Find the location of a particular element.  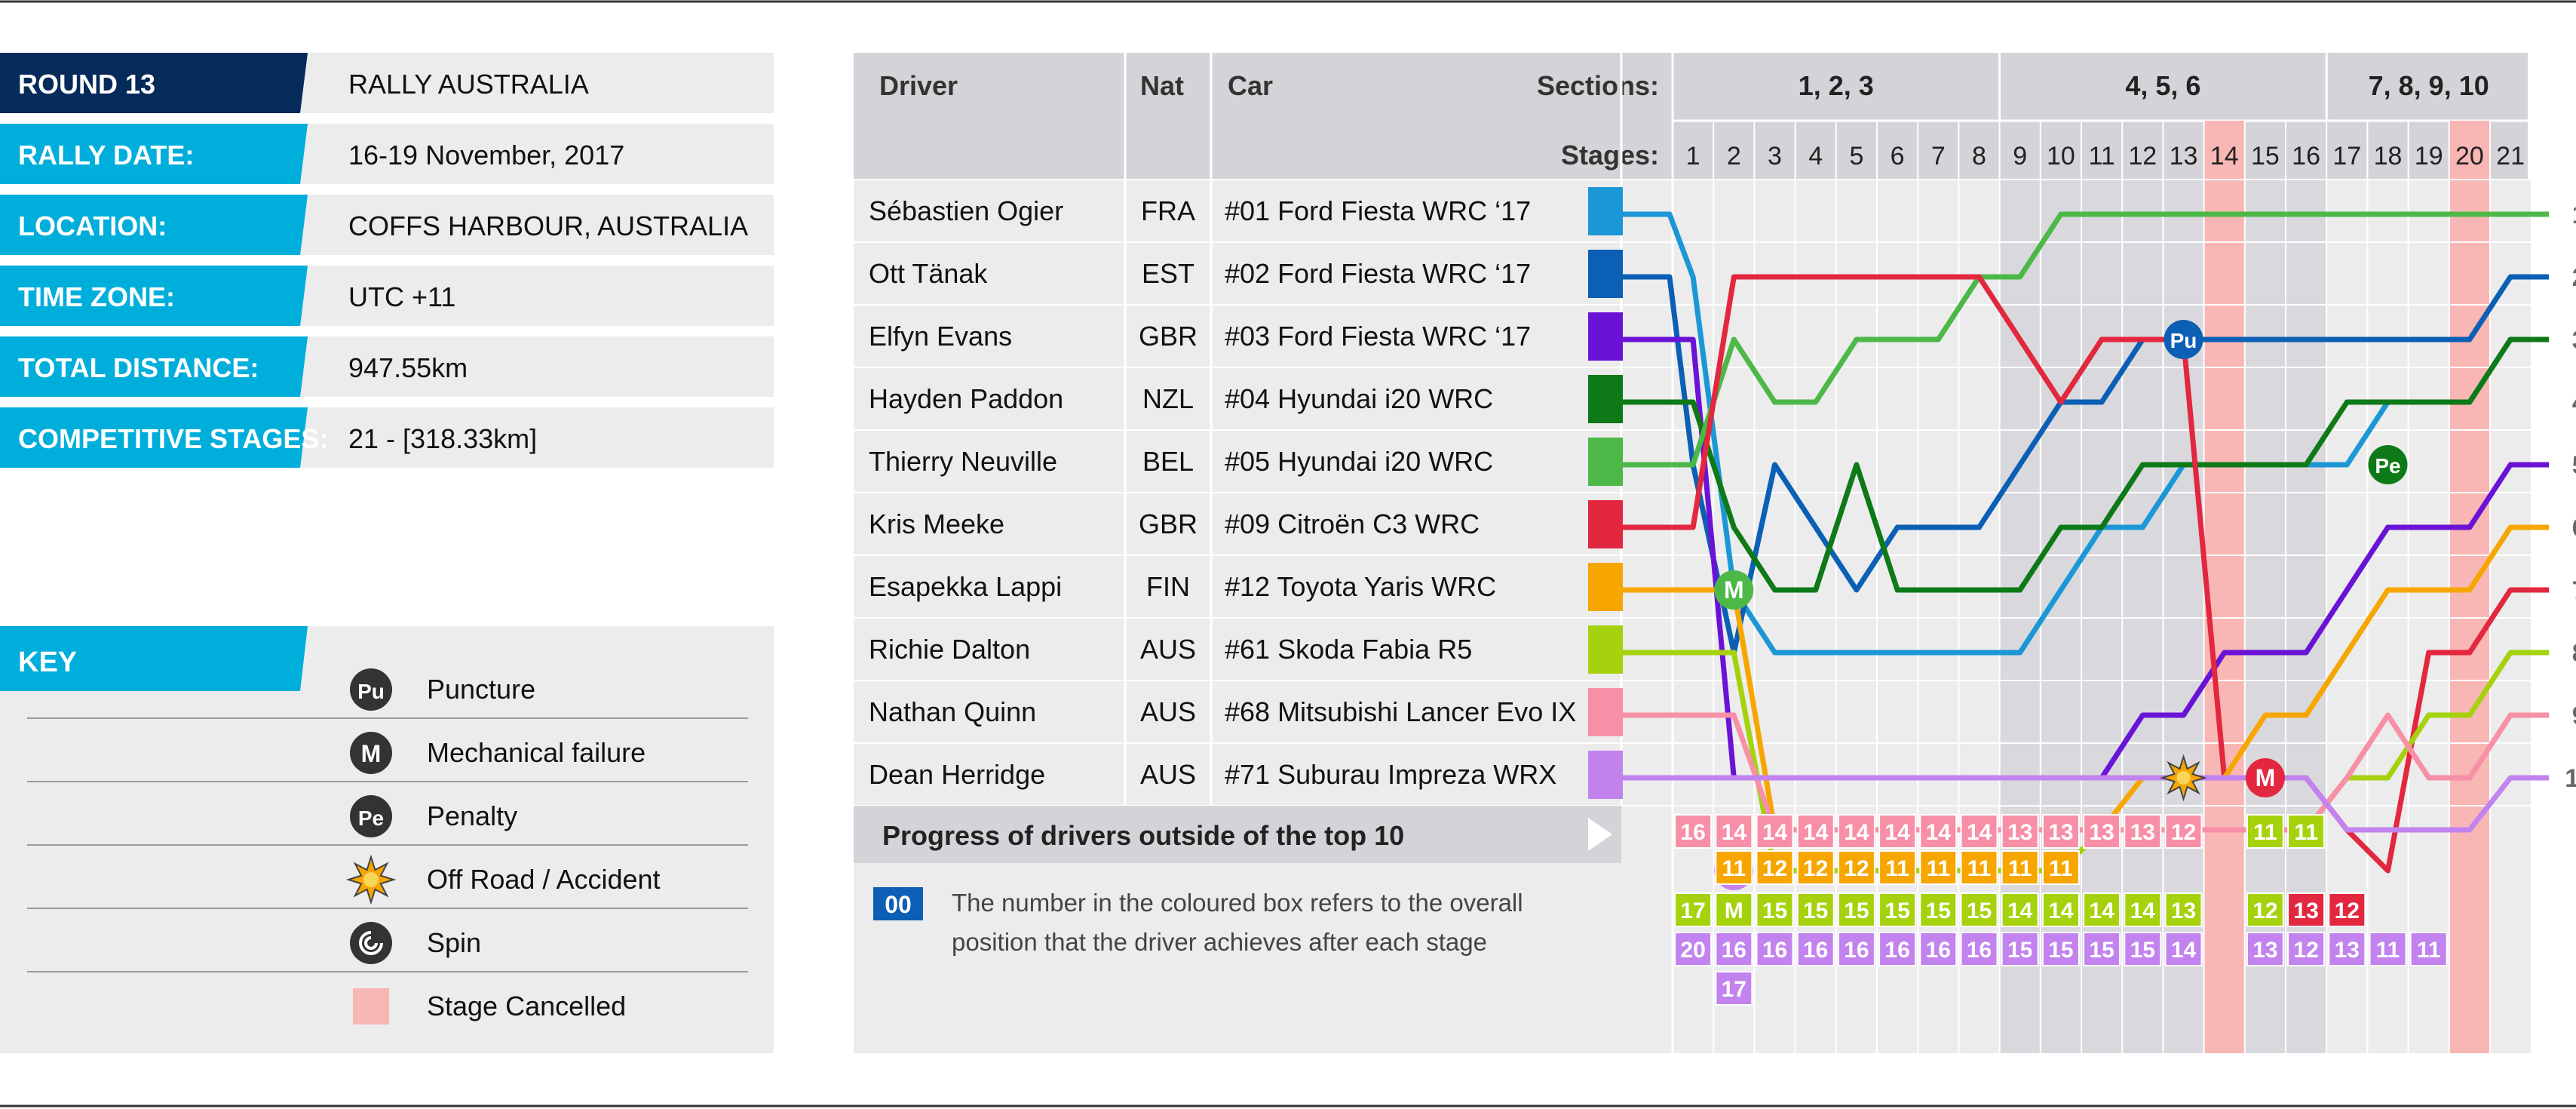

note-box-text: 00 is located at coordinates (898, 904).